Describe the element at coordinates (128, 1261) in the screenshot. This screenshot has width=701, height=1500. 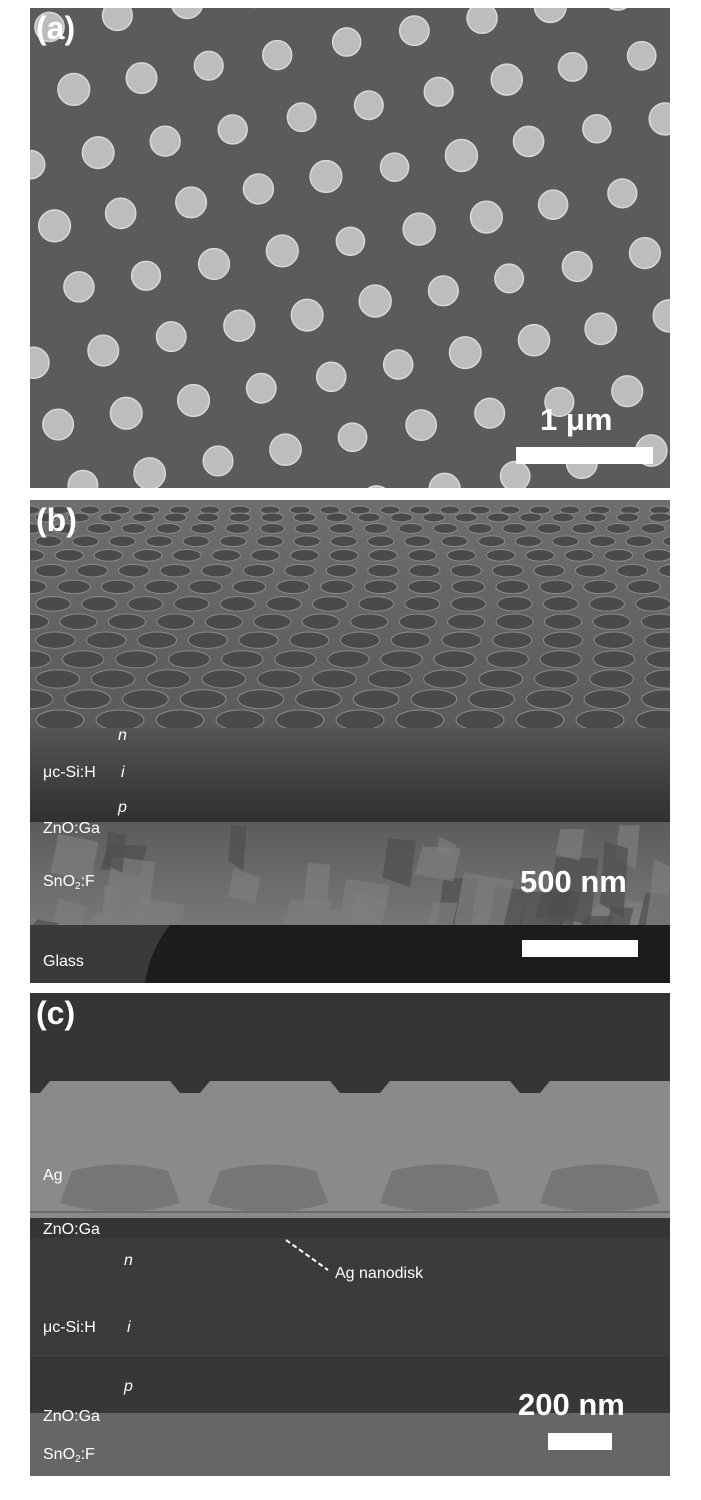
I see `layer-label-n: n` at that location.